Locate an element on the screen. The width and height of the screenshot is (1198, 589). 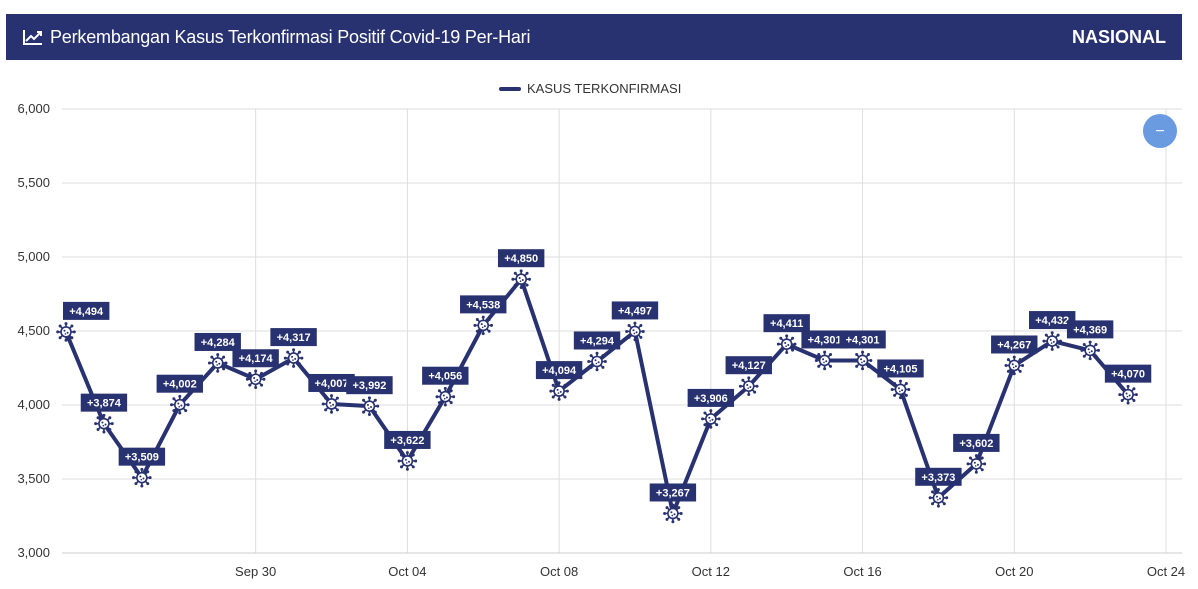
data-point: +3,906 is located at coordinates (711, 408).